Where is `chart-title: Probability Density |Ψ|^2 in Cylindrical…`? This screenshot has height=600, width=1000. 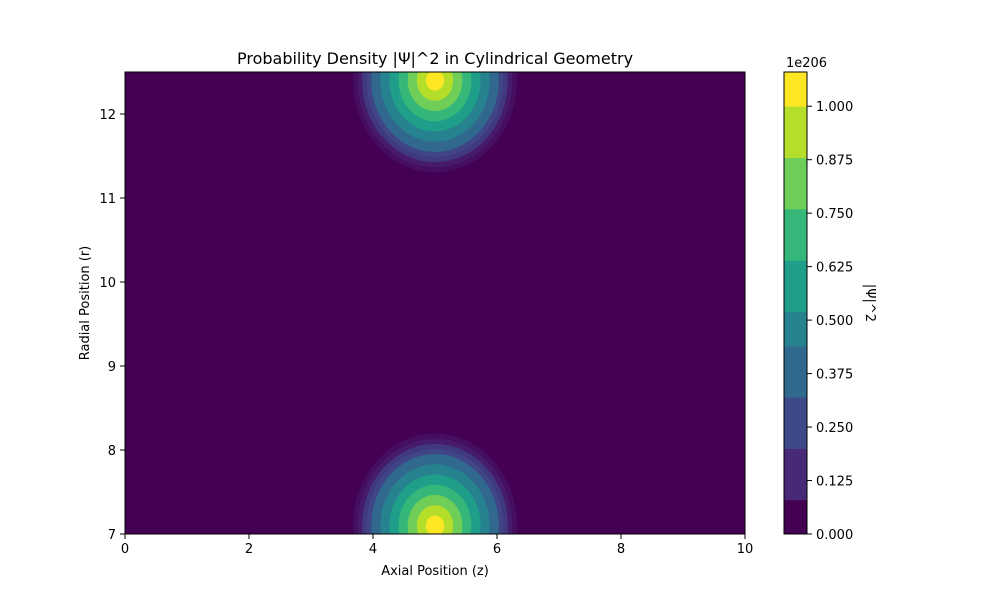
chart-title: Probability Density |Ψ|^2 in Cylindrical… is located at coordinates (435, 58).